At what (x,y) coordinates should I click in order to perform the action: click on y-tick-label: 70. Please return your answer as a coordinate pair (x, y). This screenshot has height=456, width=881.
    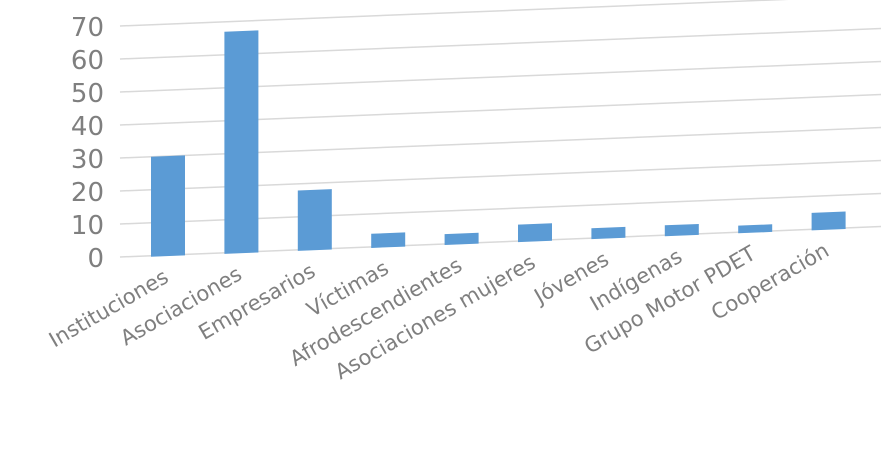
    Looking at the image, I should click on (87, 28).